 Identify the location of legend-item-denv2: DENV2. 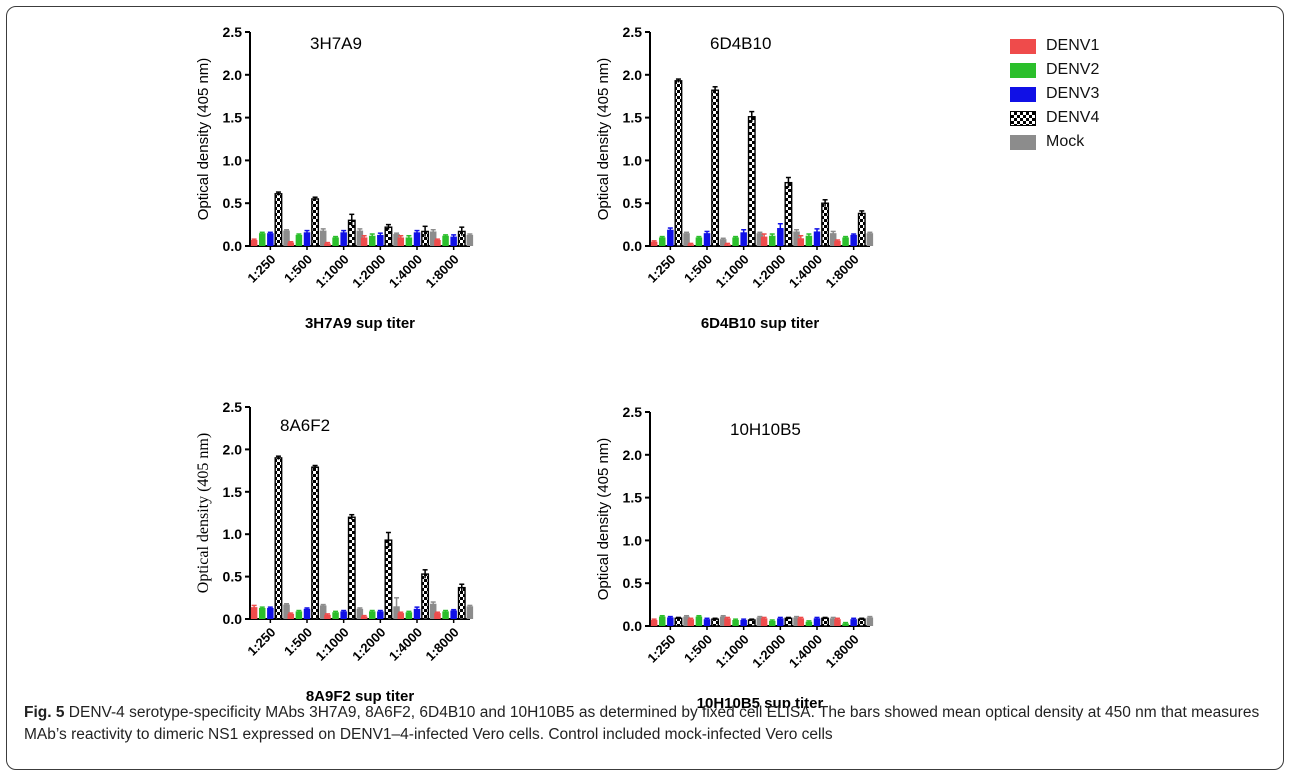
(1054, 70).